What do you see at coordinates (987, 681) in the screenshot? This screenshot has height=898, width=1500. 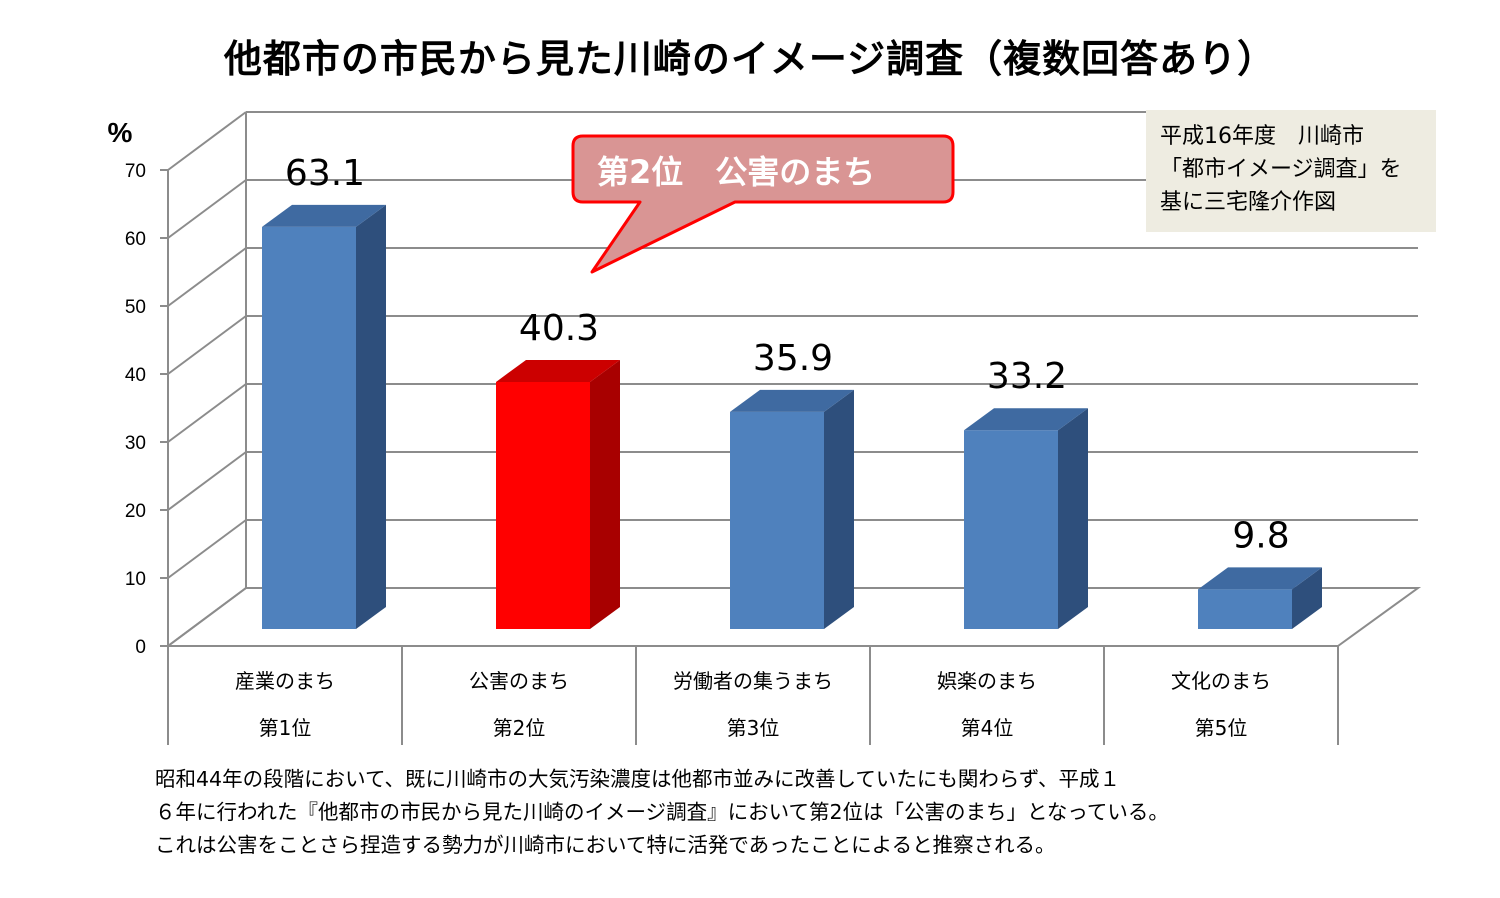 I see `category-label: 娯楽のまち` at bounding box center [987, 681].